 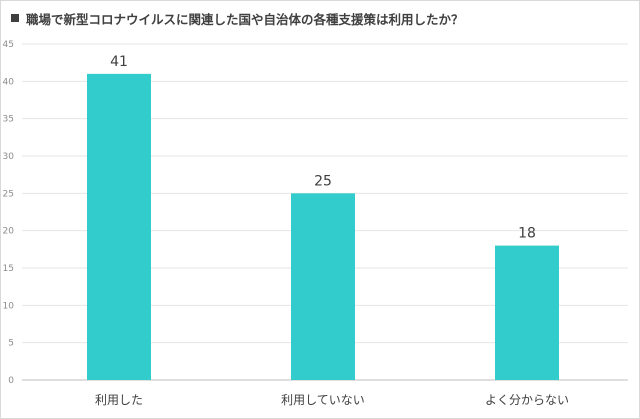 What do you see at coordinates (9, 232) in the screenshot?
I see `y-tick-label: 20` at bounding box center [9, 232].